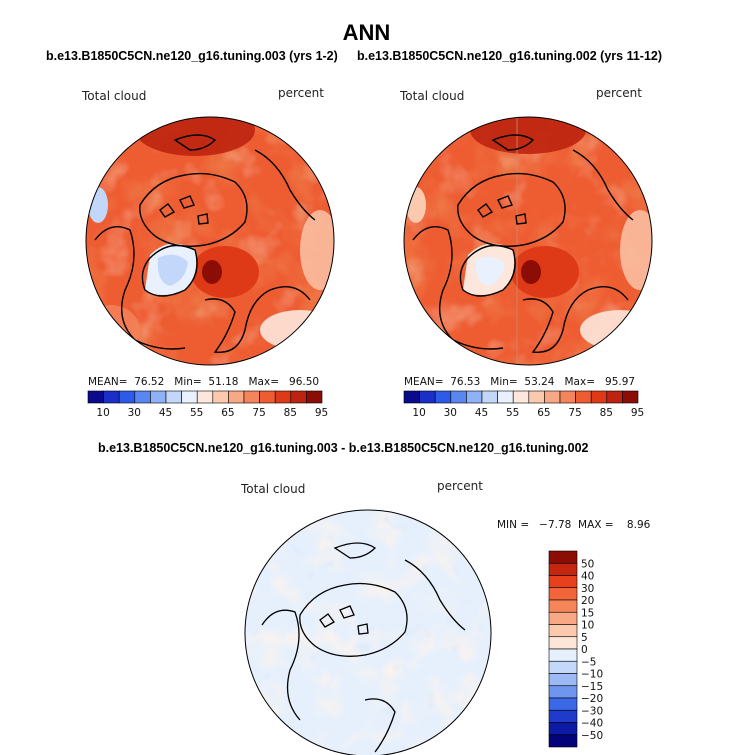 The height and width of the screenshot is (755, 733). I want to click on panel1-max-value: 96.50, so click(304, 382).